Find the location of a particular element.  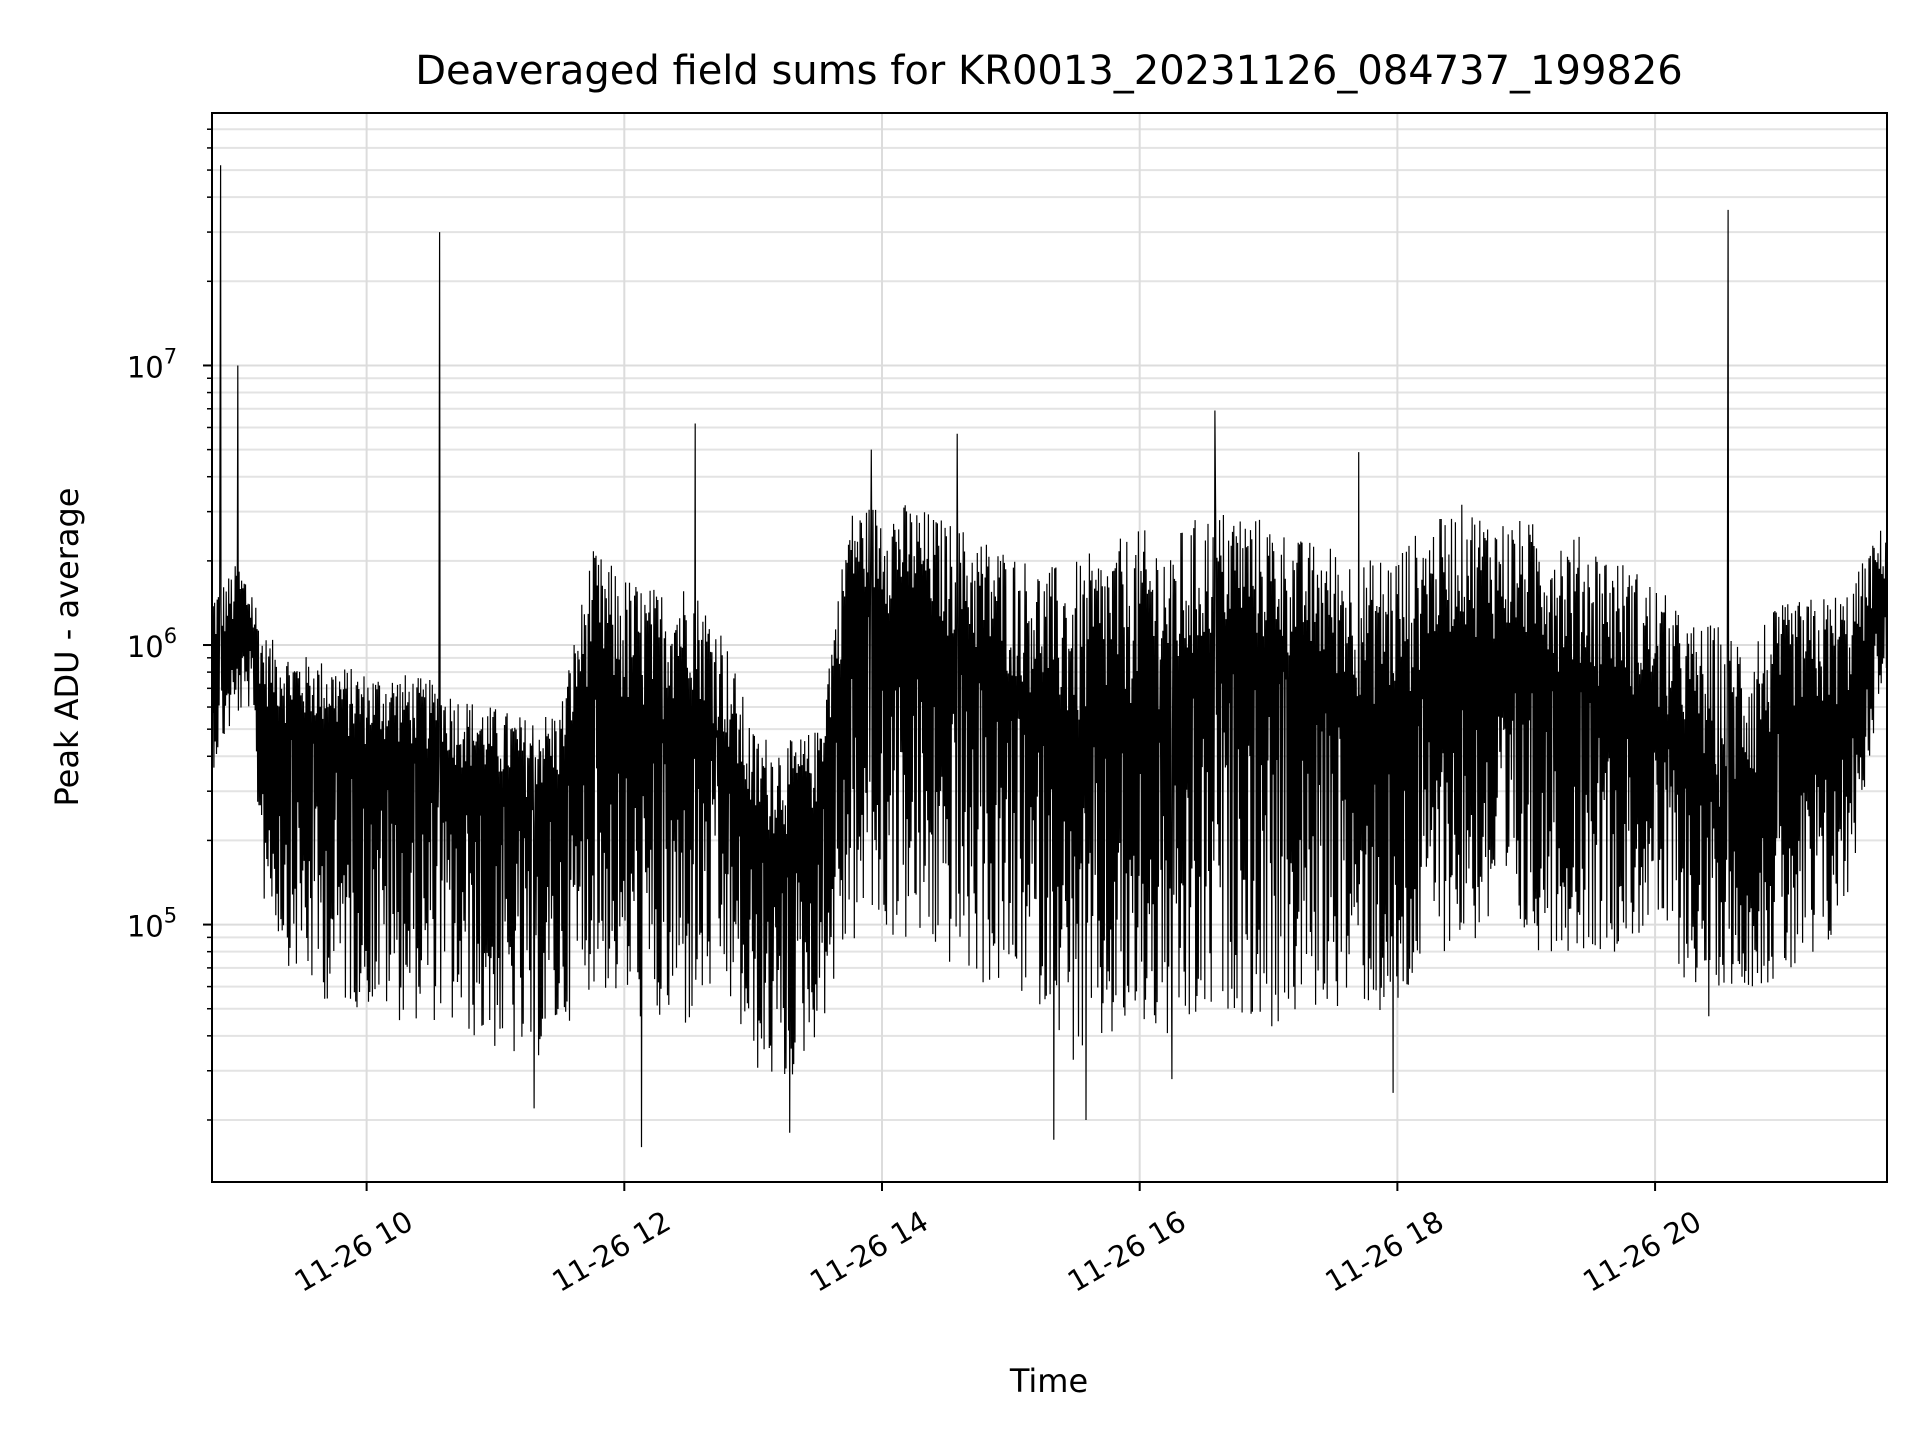

x-axis-label: Time is located at coordinates (1048, 1381).